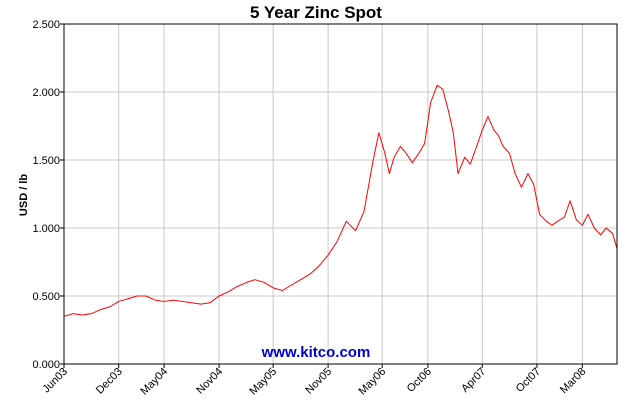 The height and width of the screenshot is (400, 630). What do you see at coordinates (46, 229) in the screenshot?
I see `y-tick-label: 1.000` at bounding box center [46, 229].